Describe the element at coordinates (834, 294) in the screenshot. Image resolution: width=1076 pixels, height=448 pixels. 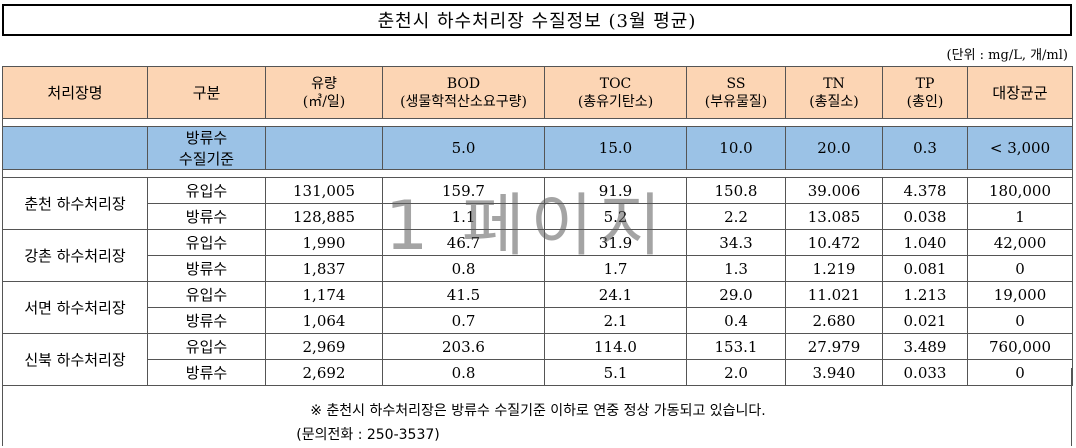
I see `row-tn: 11.021` at that location.